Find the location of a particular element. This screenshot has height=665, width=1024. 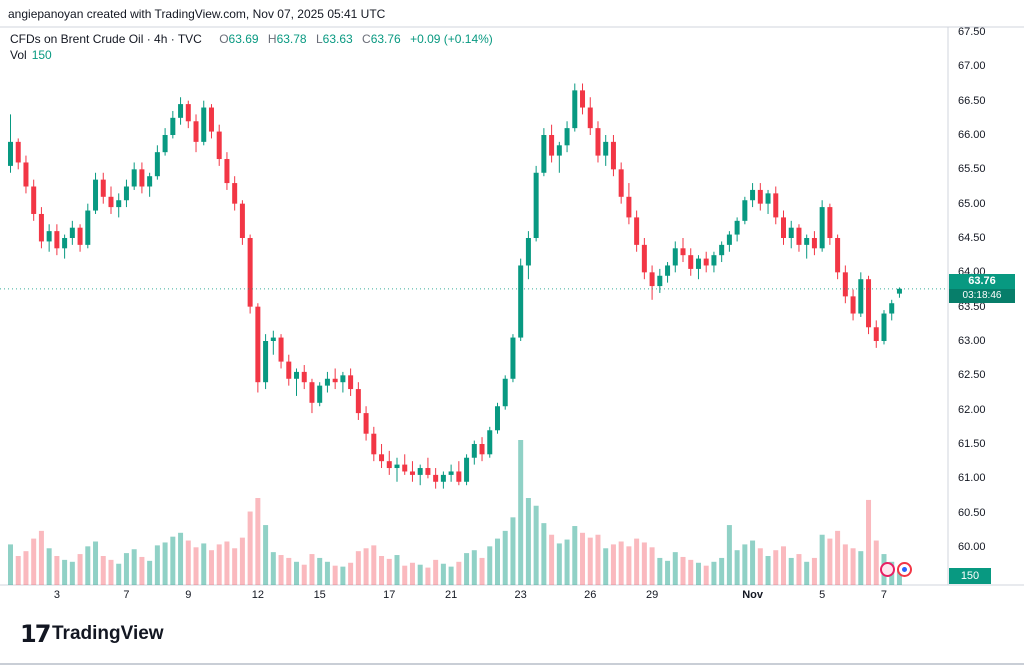

stamp-icon-red is located at coordinates (904, 569).